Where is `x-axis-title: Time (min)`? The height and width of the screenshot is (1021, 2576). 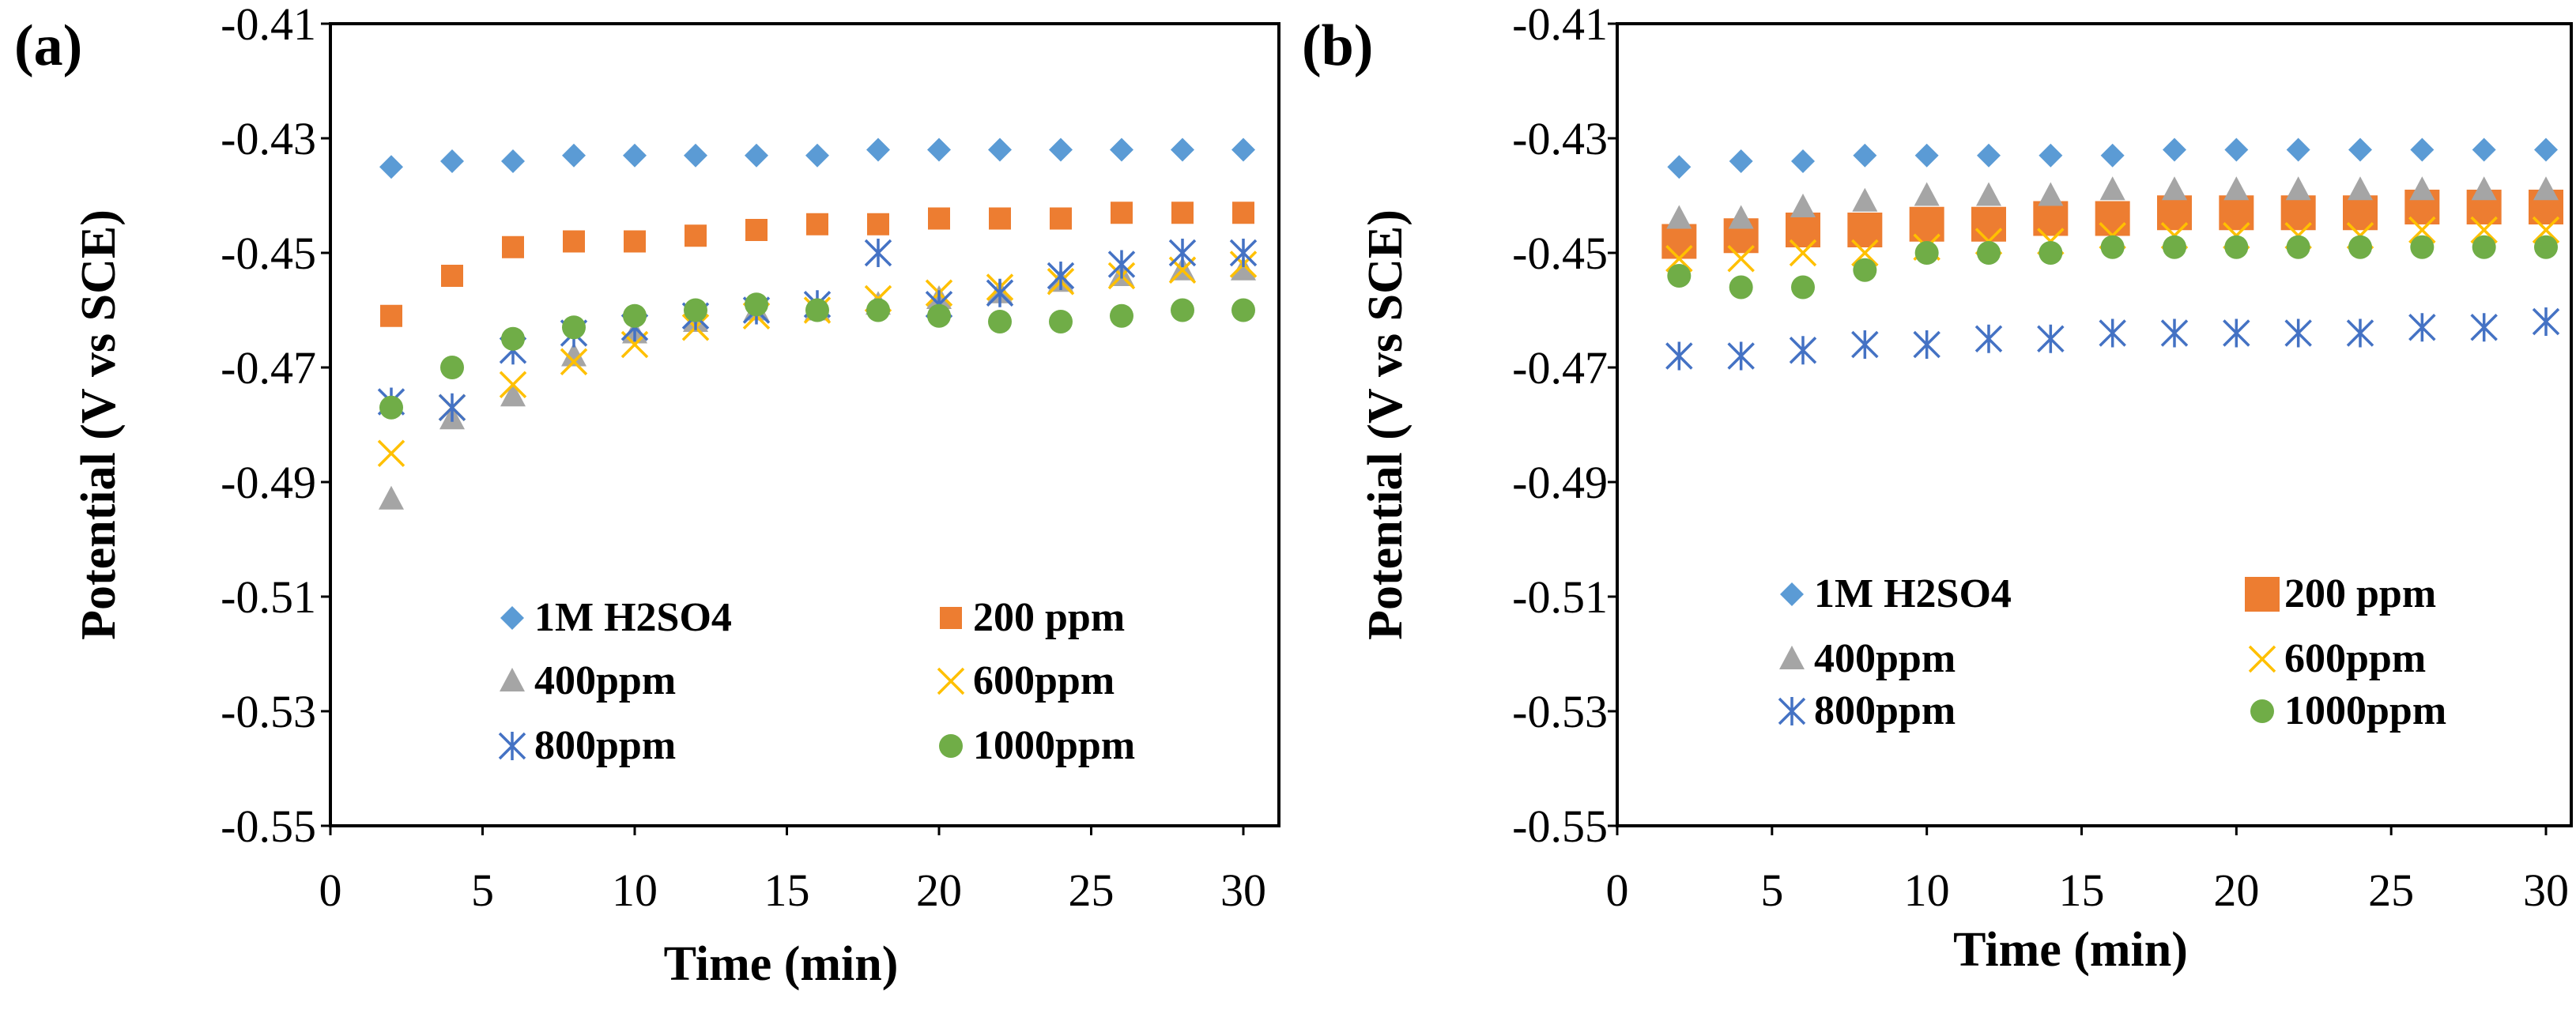
x-axis-title: Time (min) is located at coordinates (2070, 950).